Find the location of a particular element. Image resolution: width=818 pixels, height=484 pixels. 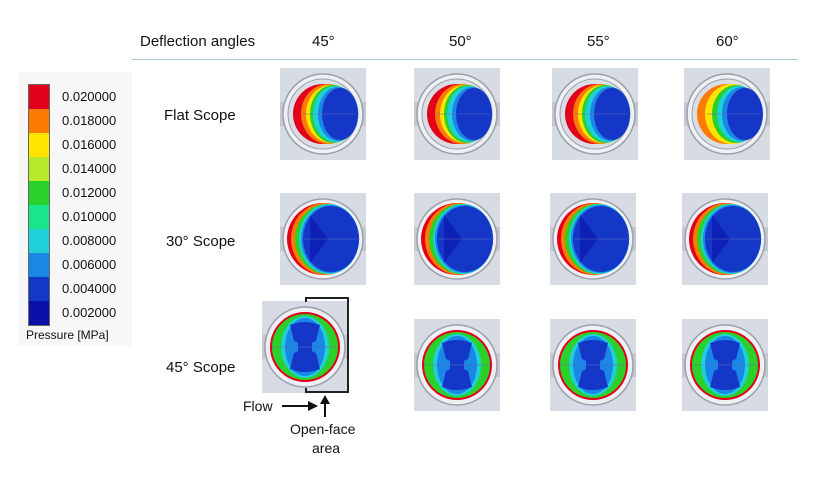

flow-arrow-icon is located at coordinates (300, 406).